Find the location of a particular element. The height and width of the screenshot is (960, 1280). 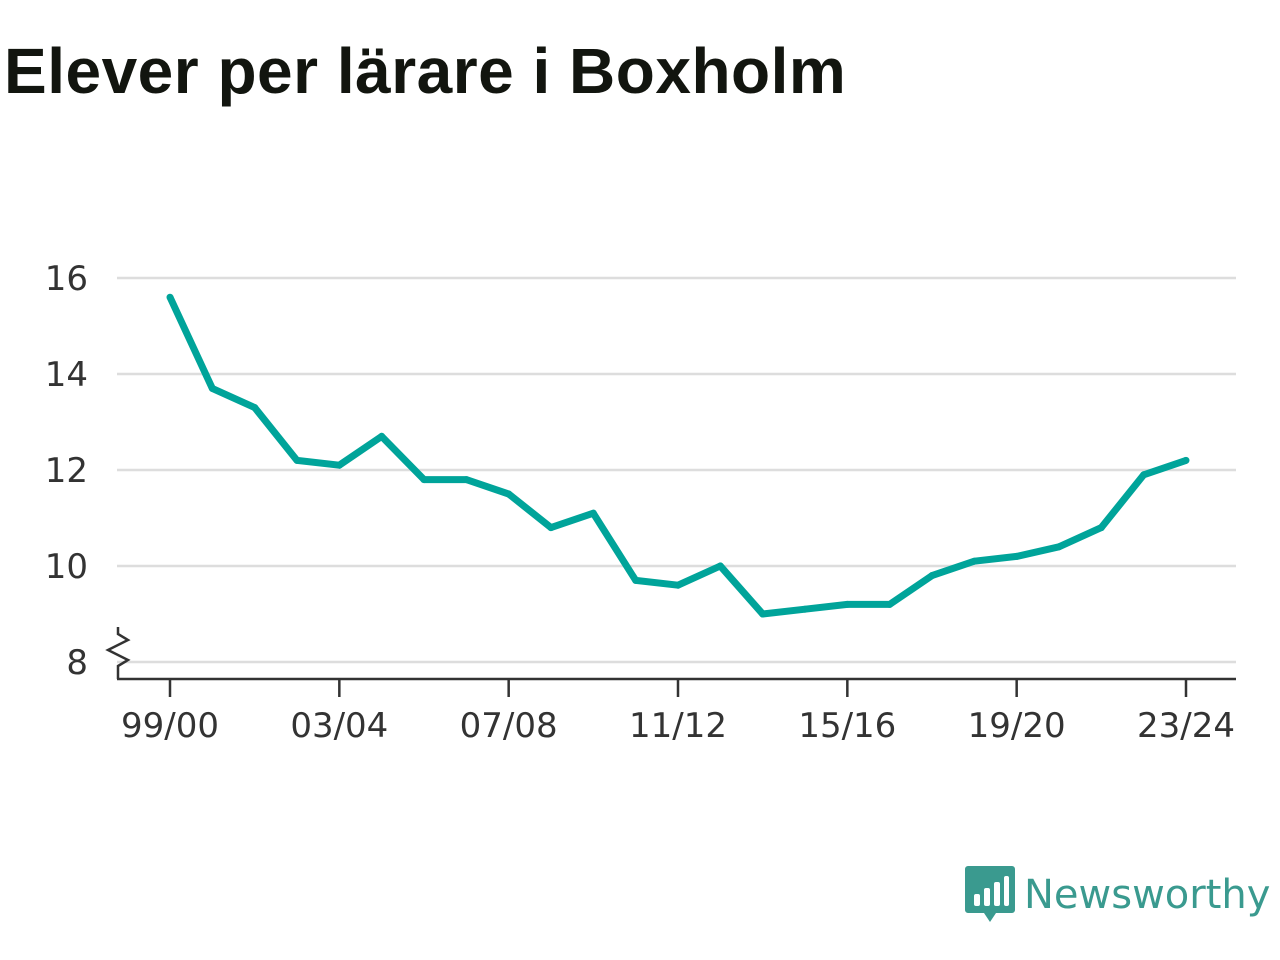

y-axis-break-icon is located at coordinates (118, 653).